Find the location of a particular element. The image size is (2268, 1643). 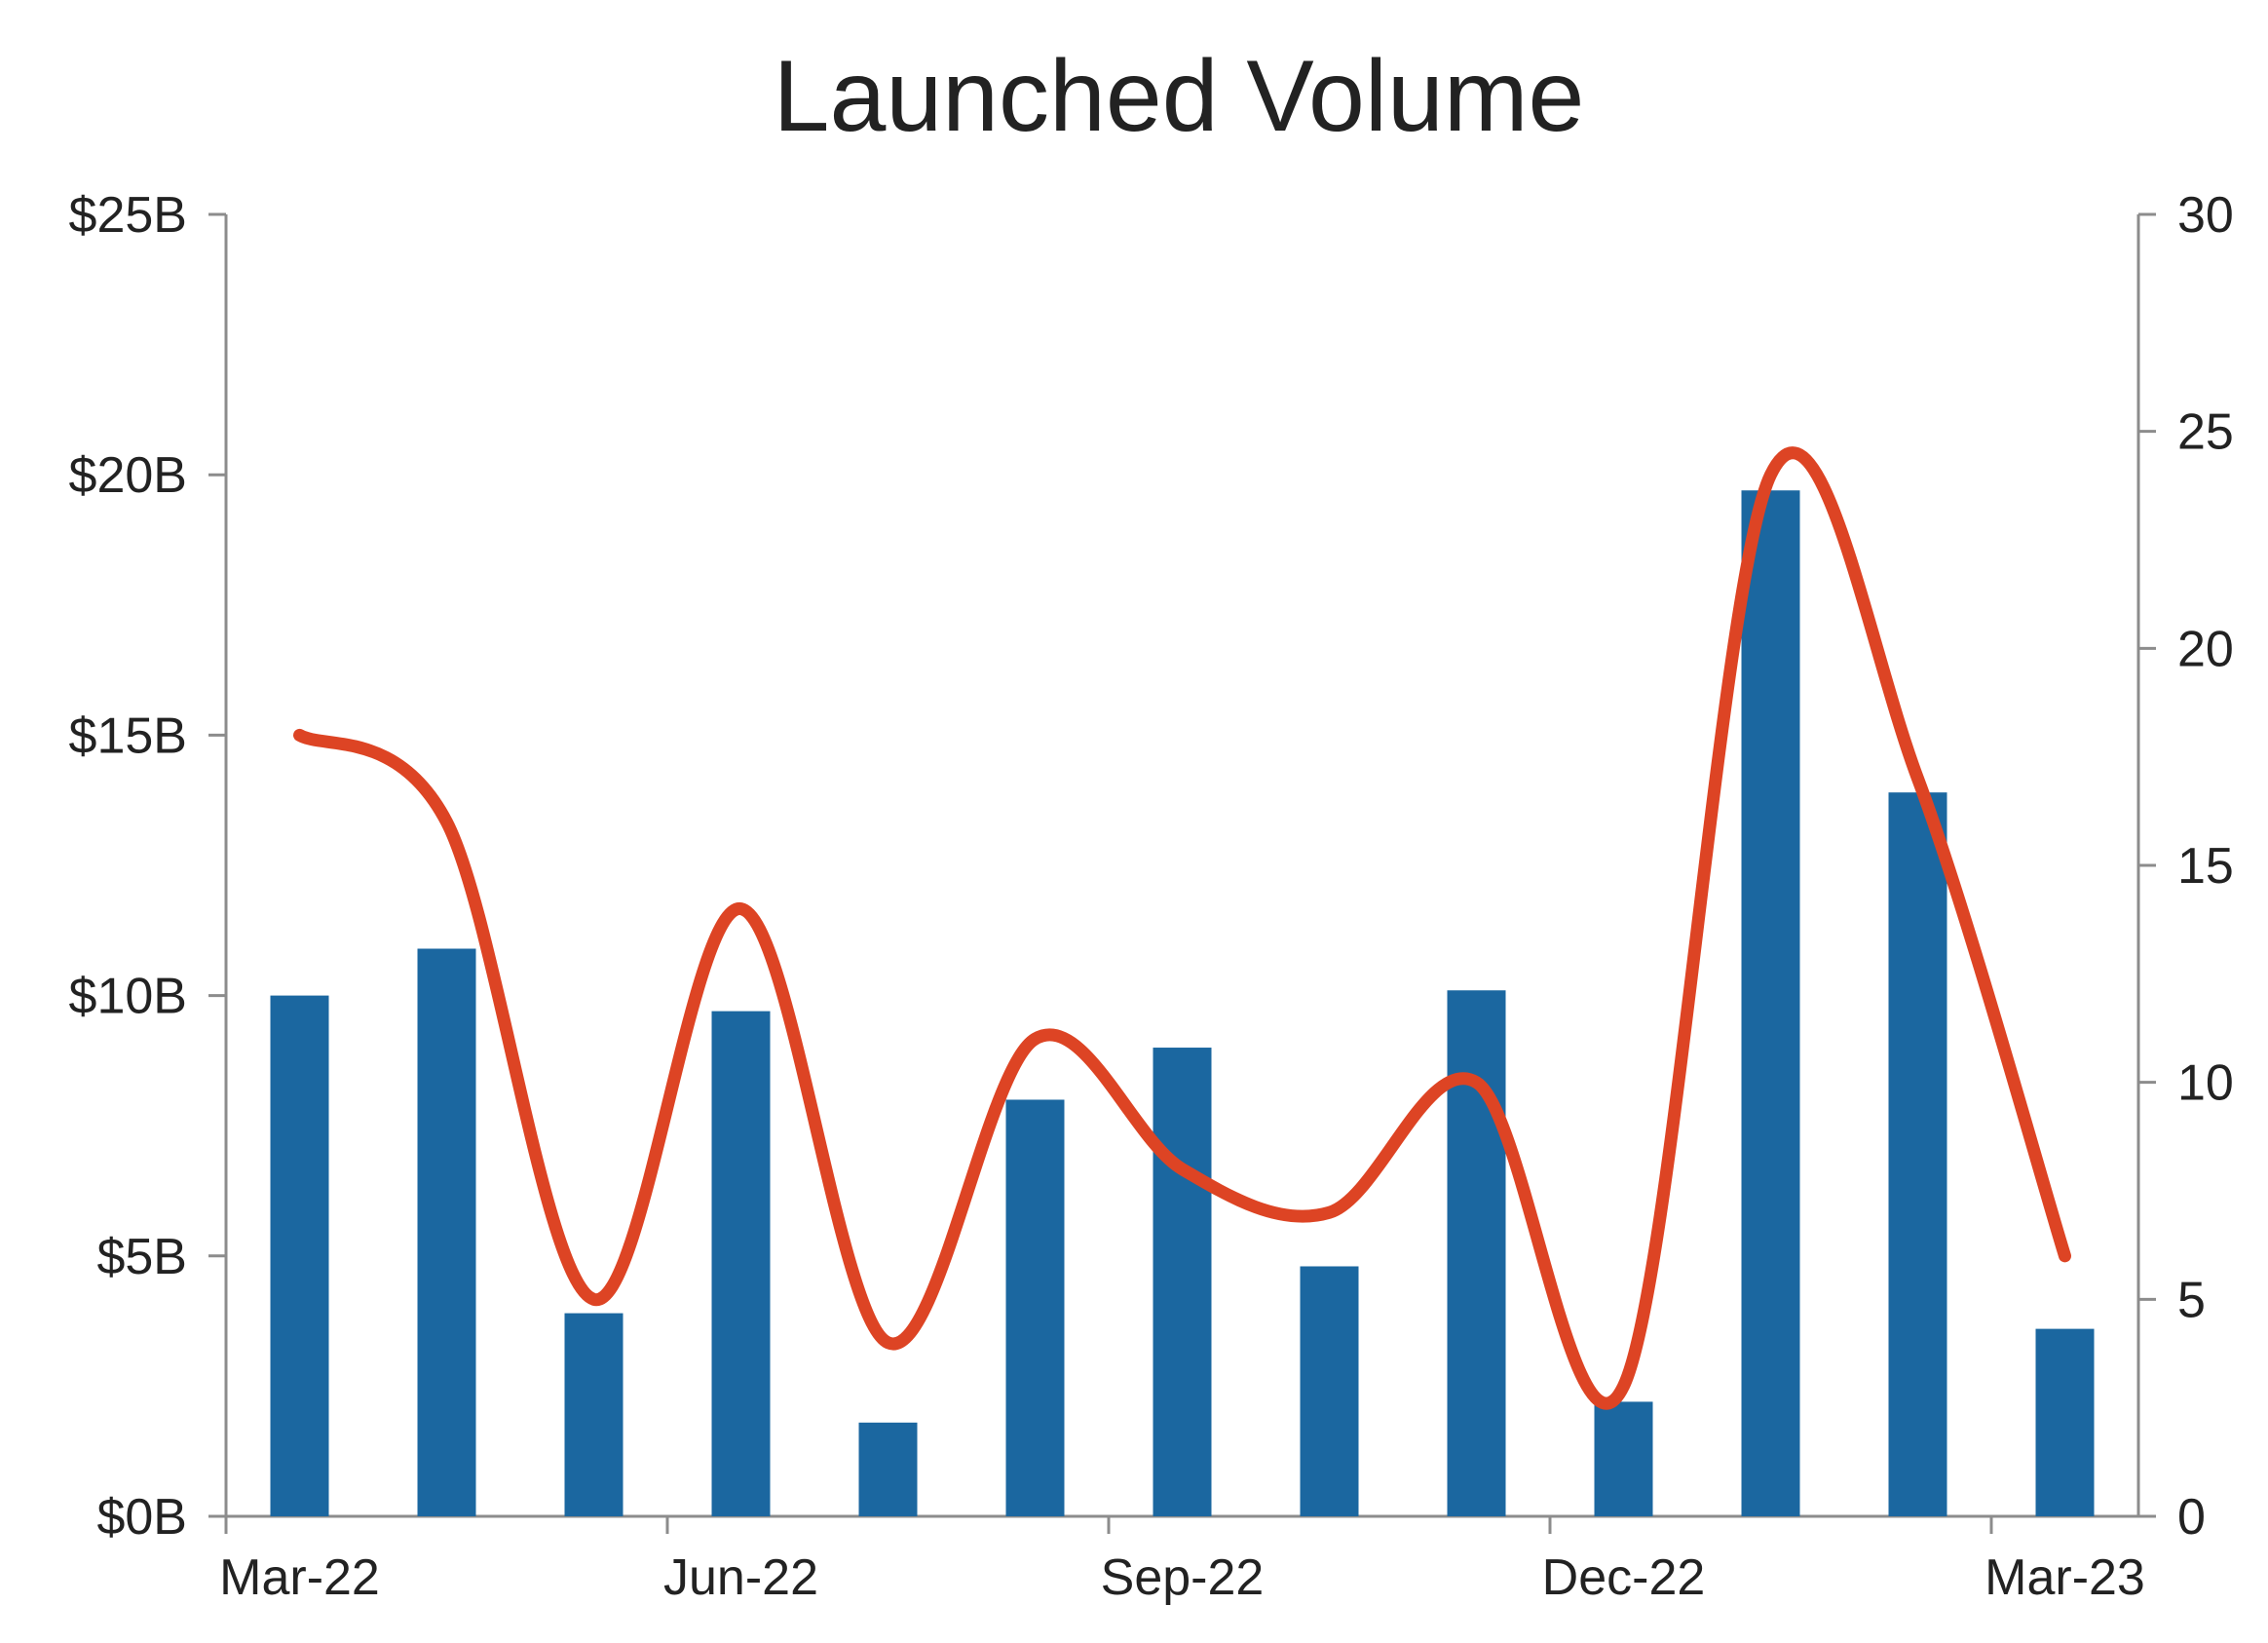

y-left-tick-label: $25B is located at coordinates (128, 215).